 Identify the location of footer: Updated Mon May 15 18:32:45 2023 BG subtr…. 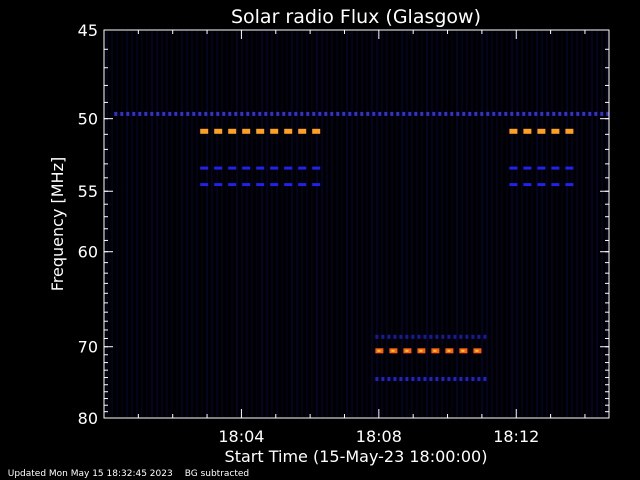
(131, 469).